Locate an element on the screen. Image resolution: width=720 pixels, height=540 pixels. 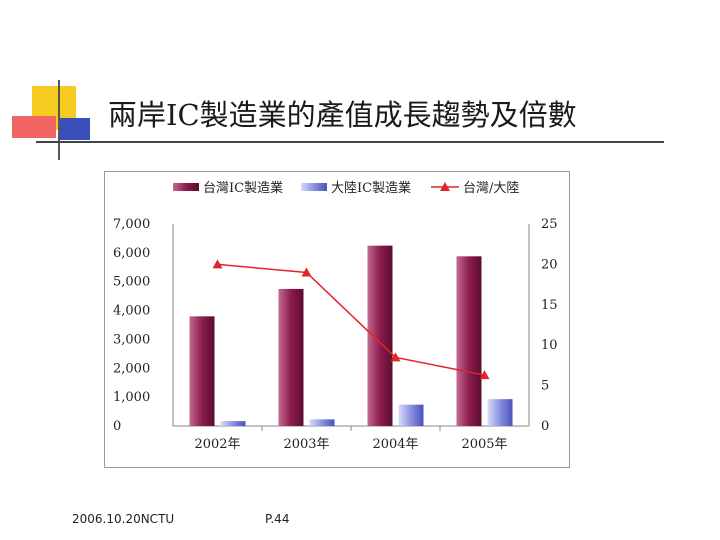
footer-left: 2006.10.20NCTU is located at coordinates (123, 519).